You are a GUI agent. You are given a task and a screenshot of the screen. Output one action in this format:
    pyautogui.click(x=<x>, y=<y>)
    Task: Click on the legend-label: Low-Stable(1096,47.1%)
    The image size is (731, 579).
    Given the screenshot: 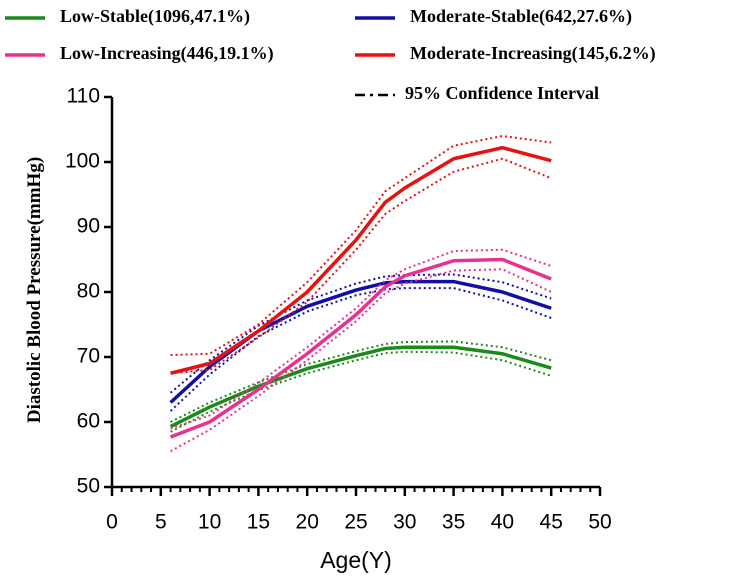 What is the action you would take?
    pyautogui.click(x=155, y=16)
    